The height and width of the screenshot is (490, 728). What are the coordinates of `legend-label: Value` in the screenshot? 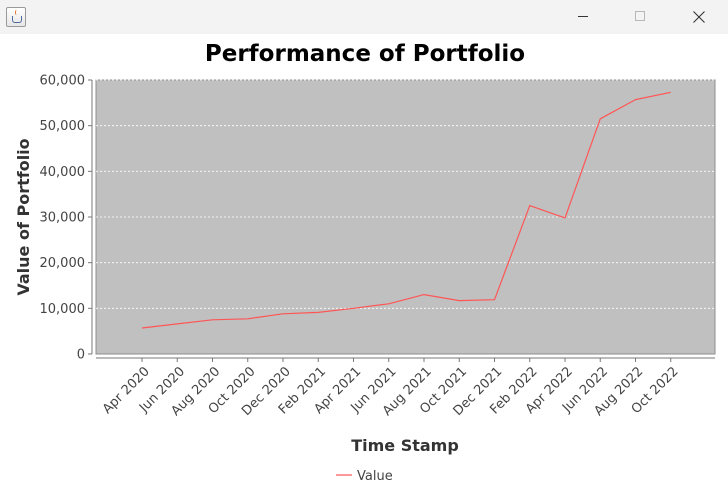 It's located at (375, 476).